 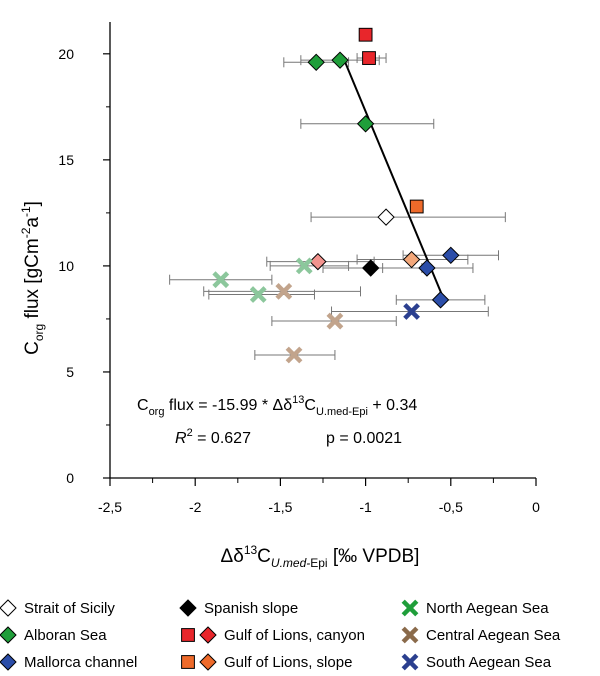 I want to click on legend-label: Alboran Sea, so click(x=65, y=635).